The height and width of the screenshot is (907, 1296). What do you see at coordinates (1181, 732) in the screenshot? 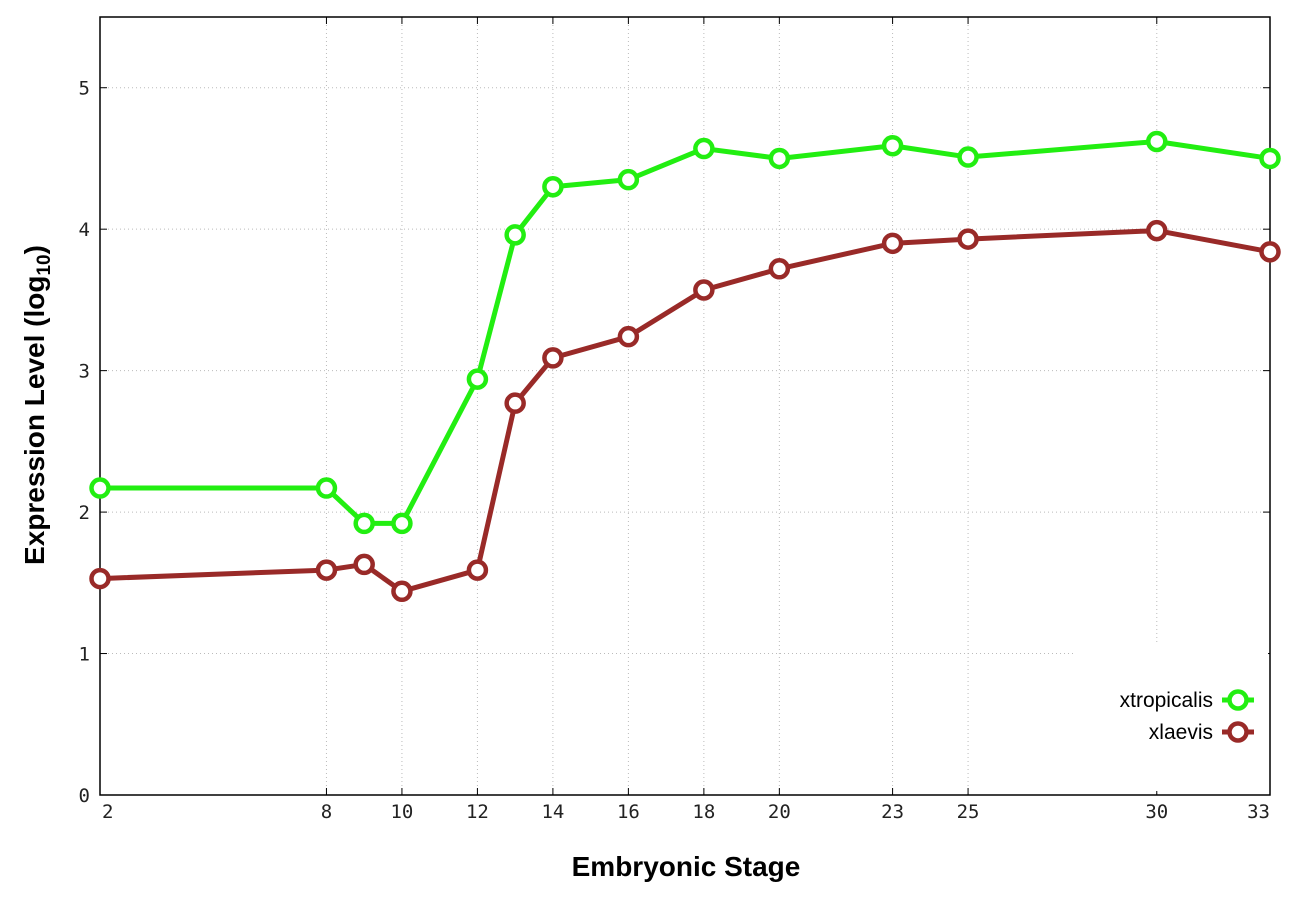
I see `legend-label-xlaevis: xlaevis` at bounding box center [1181, 732].